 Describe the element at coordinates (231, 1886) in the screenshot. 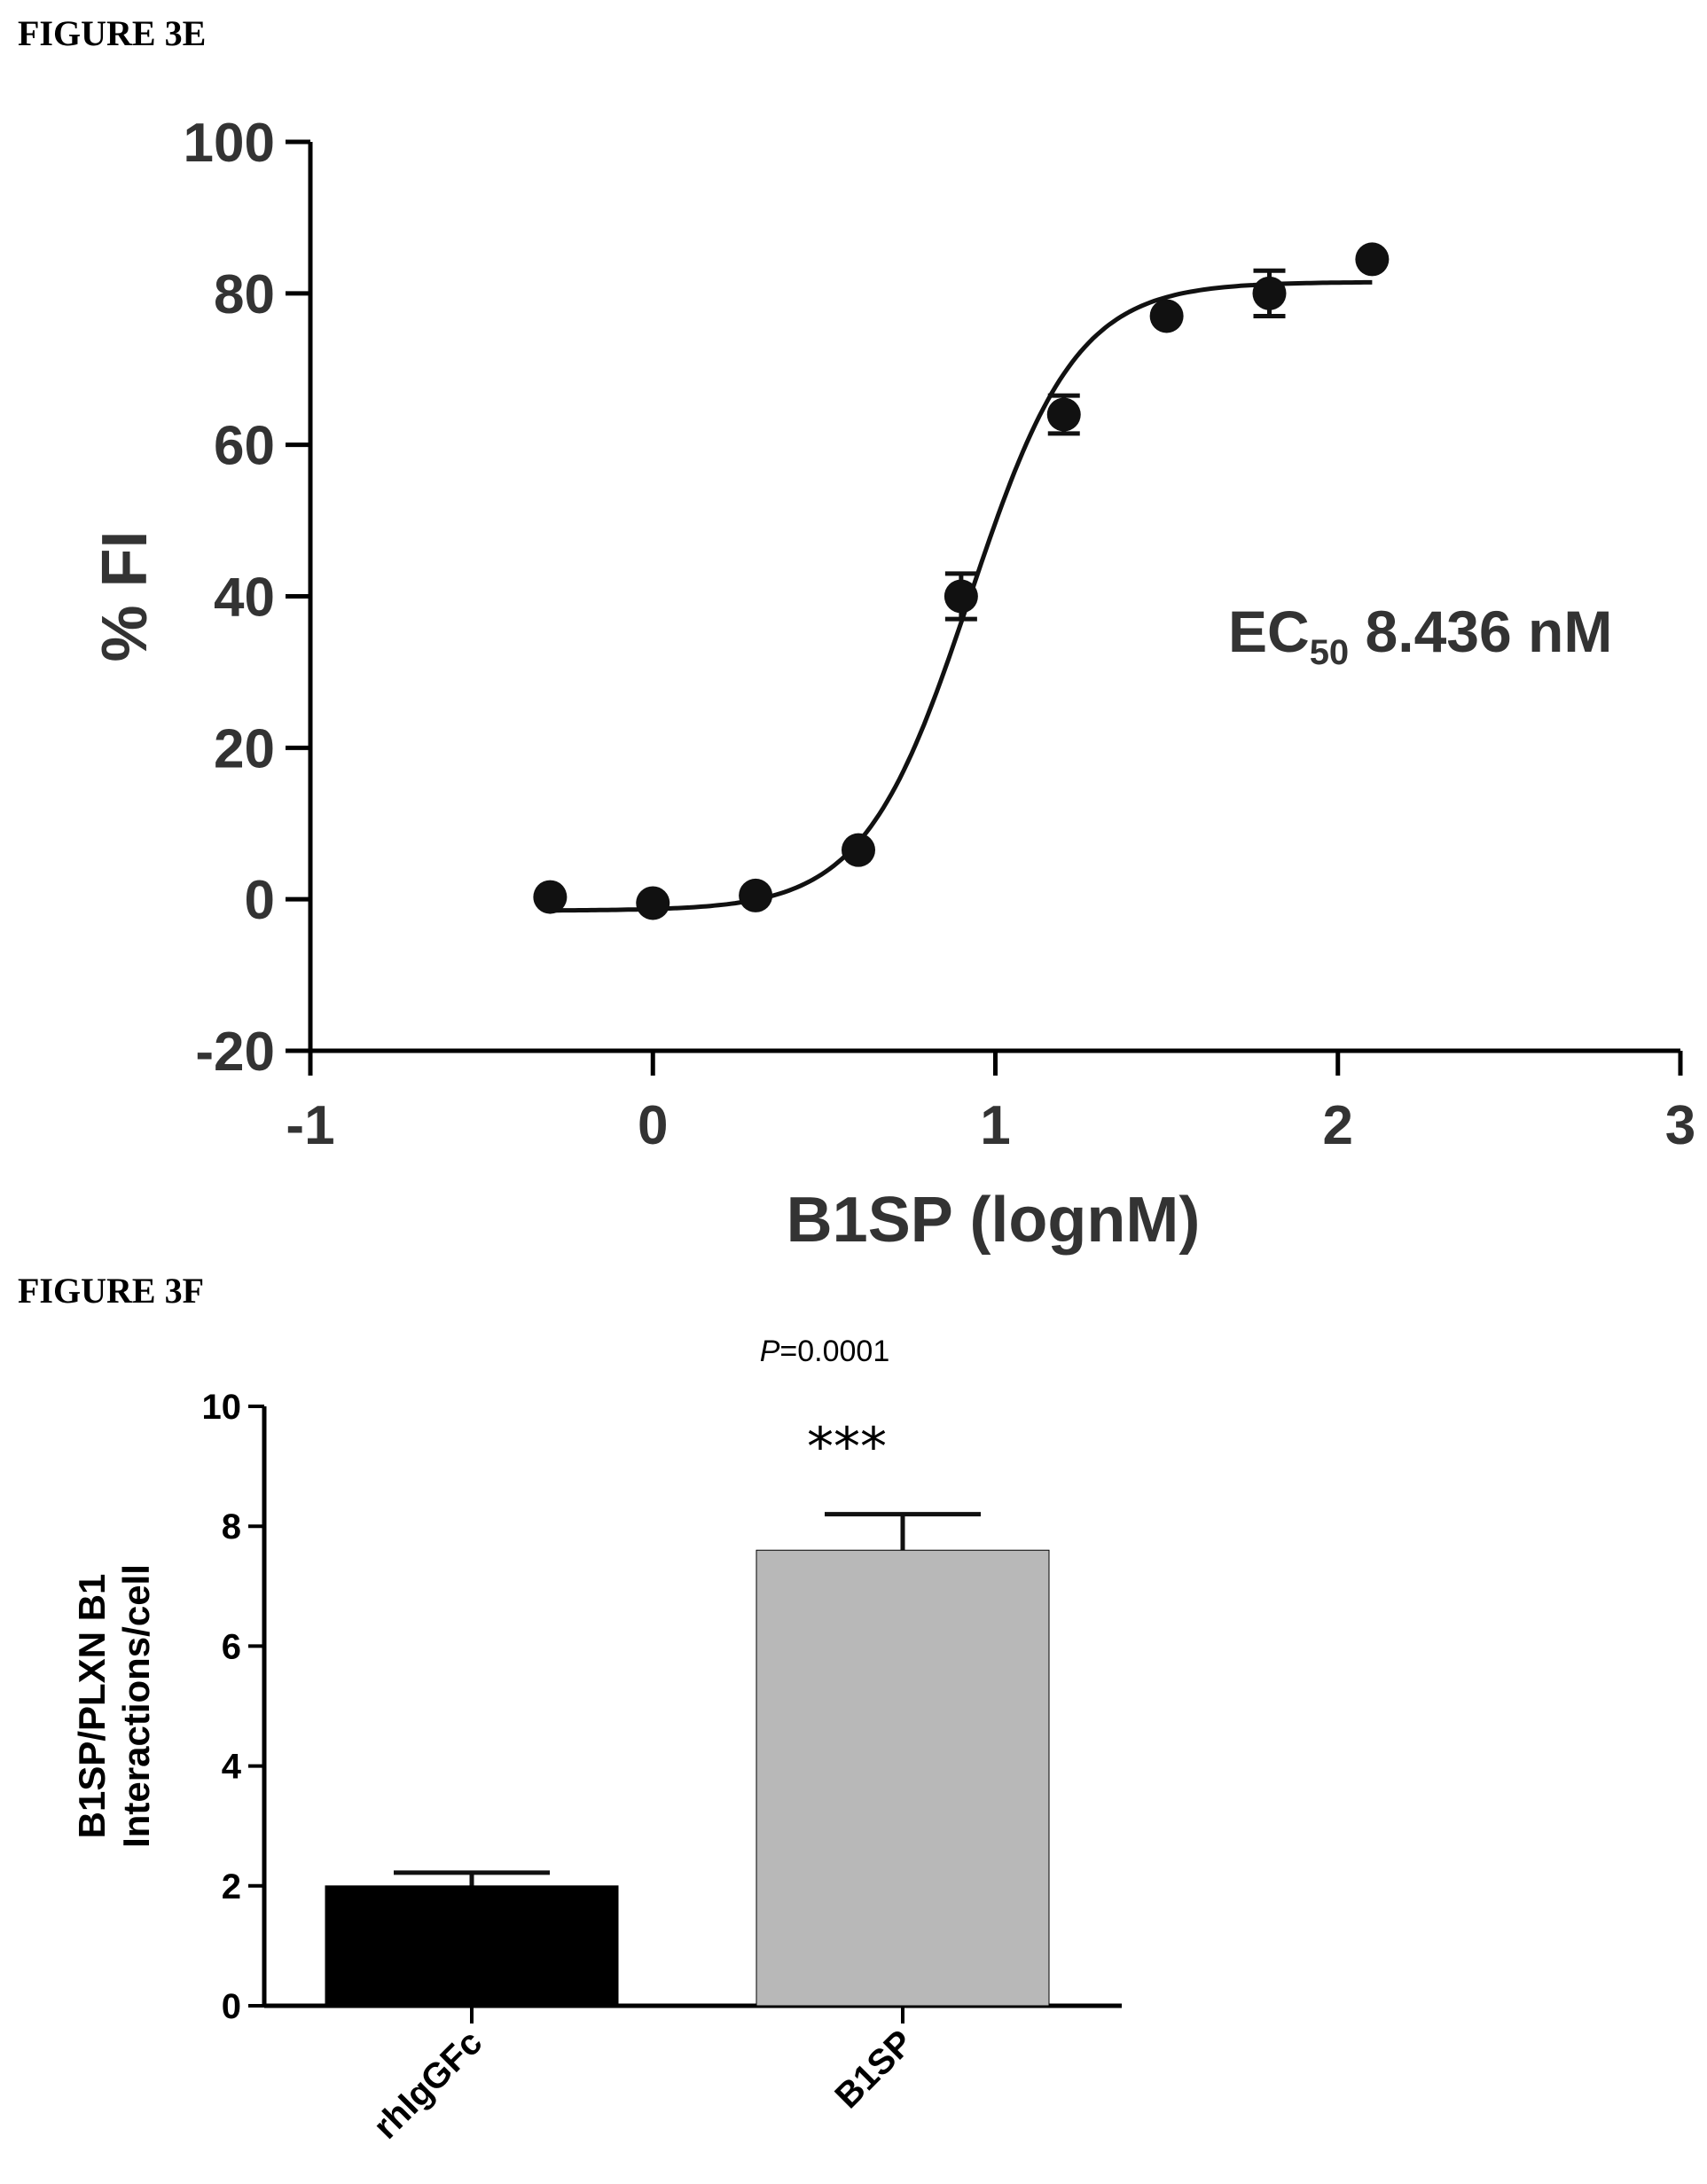

I see `chart-f-y-tick-label: 2` at that location.